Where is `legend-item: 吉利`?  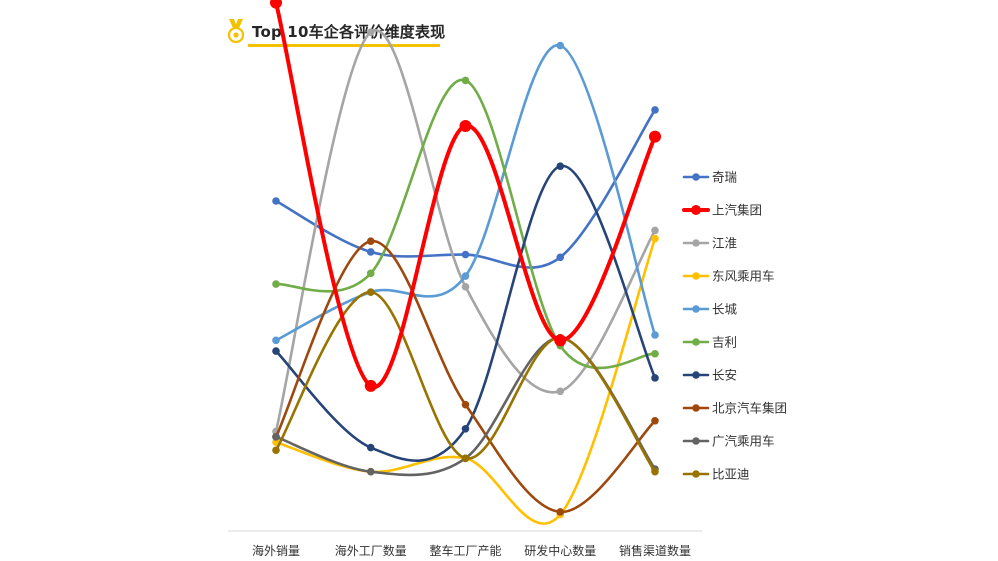 legend-item: 吉利 is located at coordinates (709, 342).